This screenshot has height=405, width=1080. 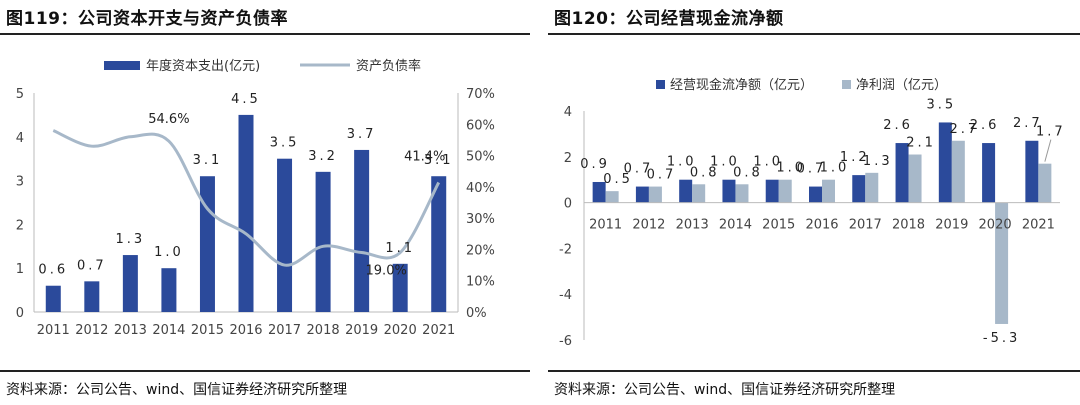 What do you see at coordinates (855, 157) in the screenshot?
I see `cashflow-data-label: 1.2` at bounding box center [855, 157].